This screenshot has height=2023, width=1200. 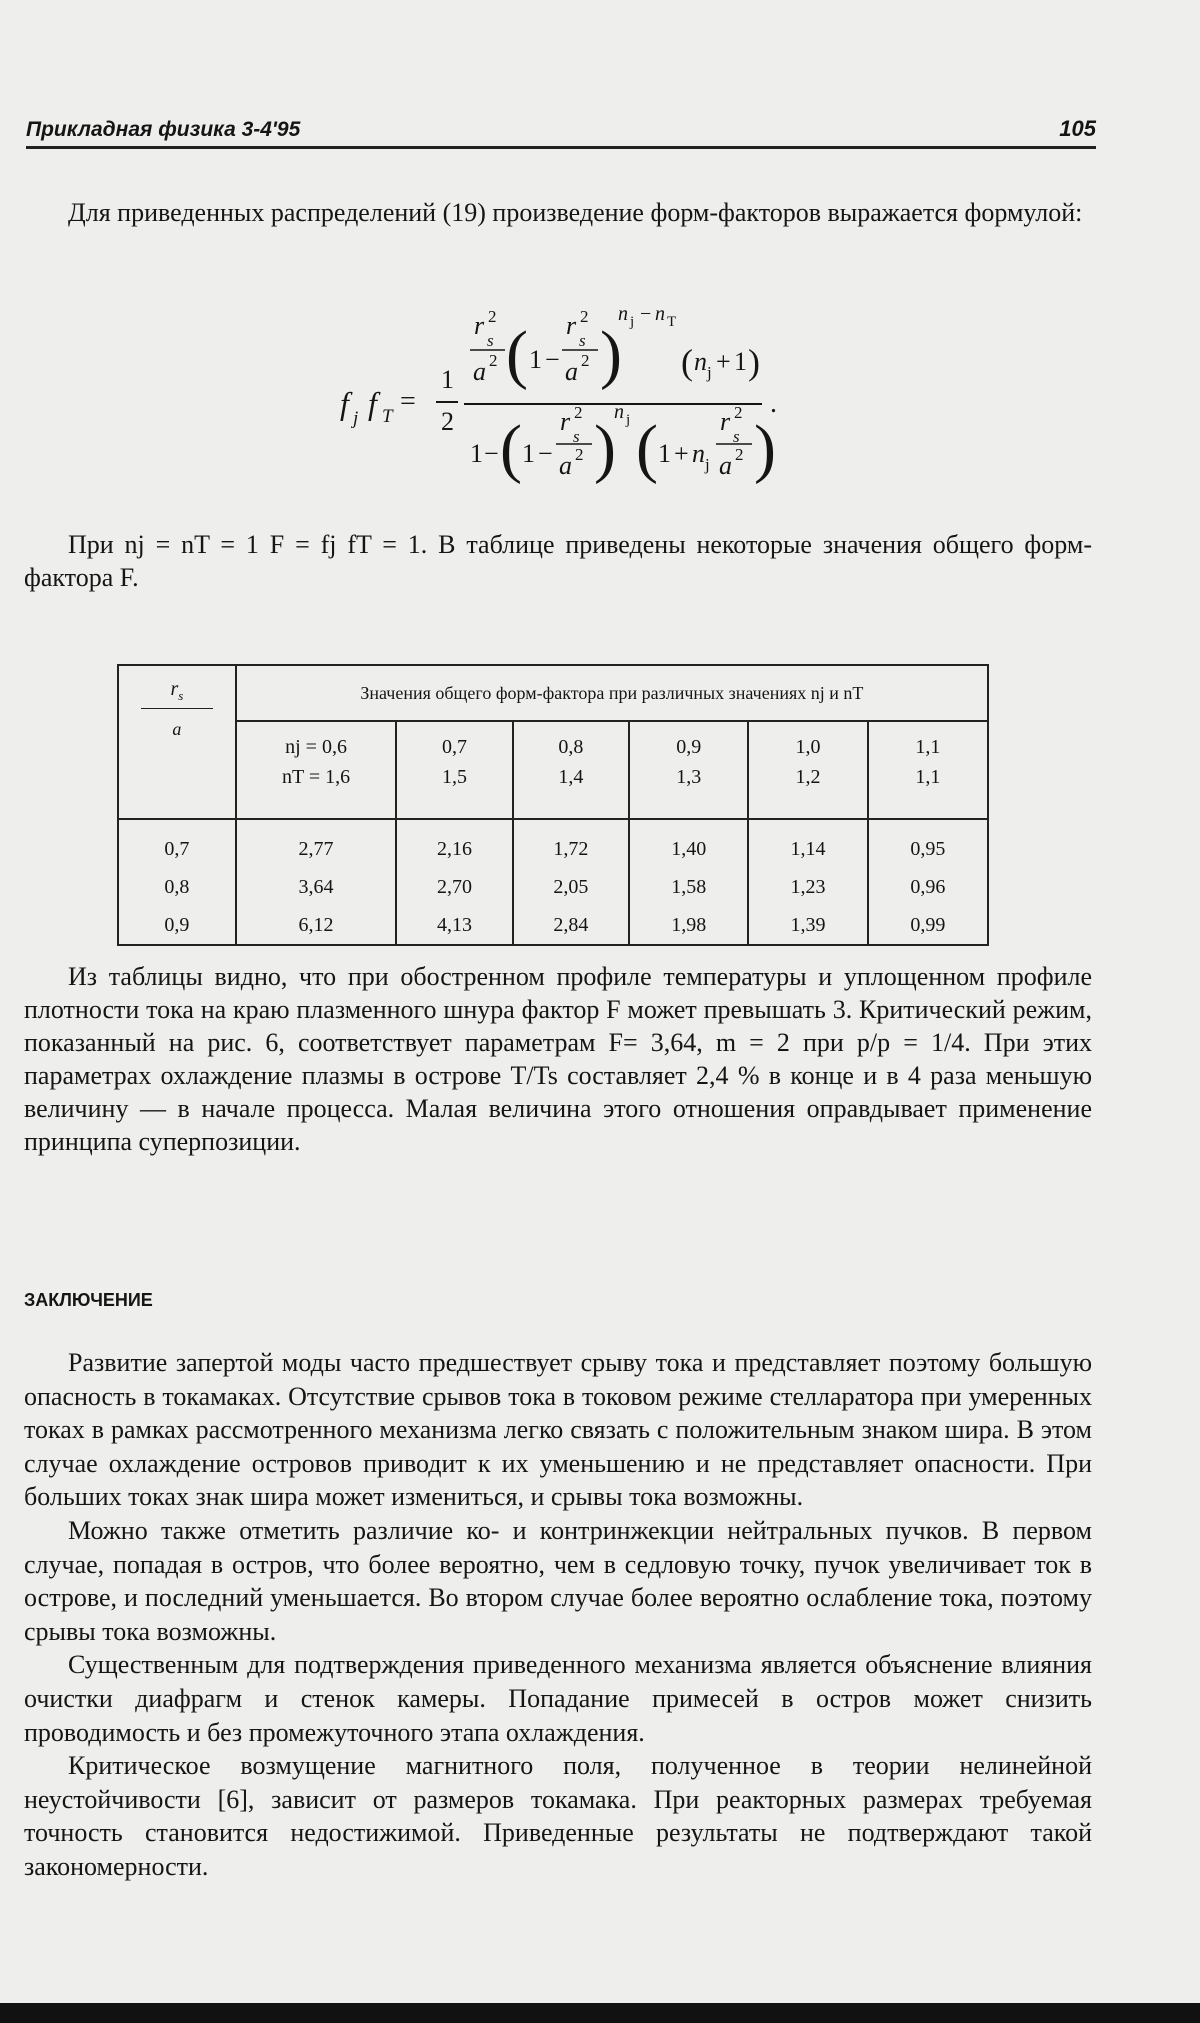 What do you see at coordinates (181, 695) in the screenshot?
I see `corner-subscript: s` at bounding box center [181, 695].